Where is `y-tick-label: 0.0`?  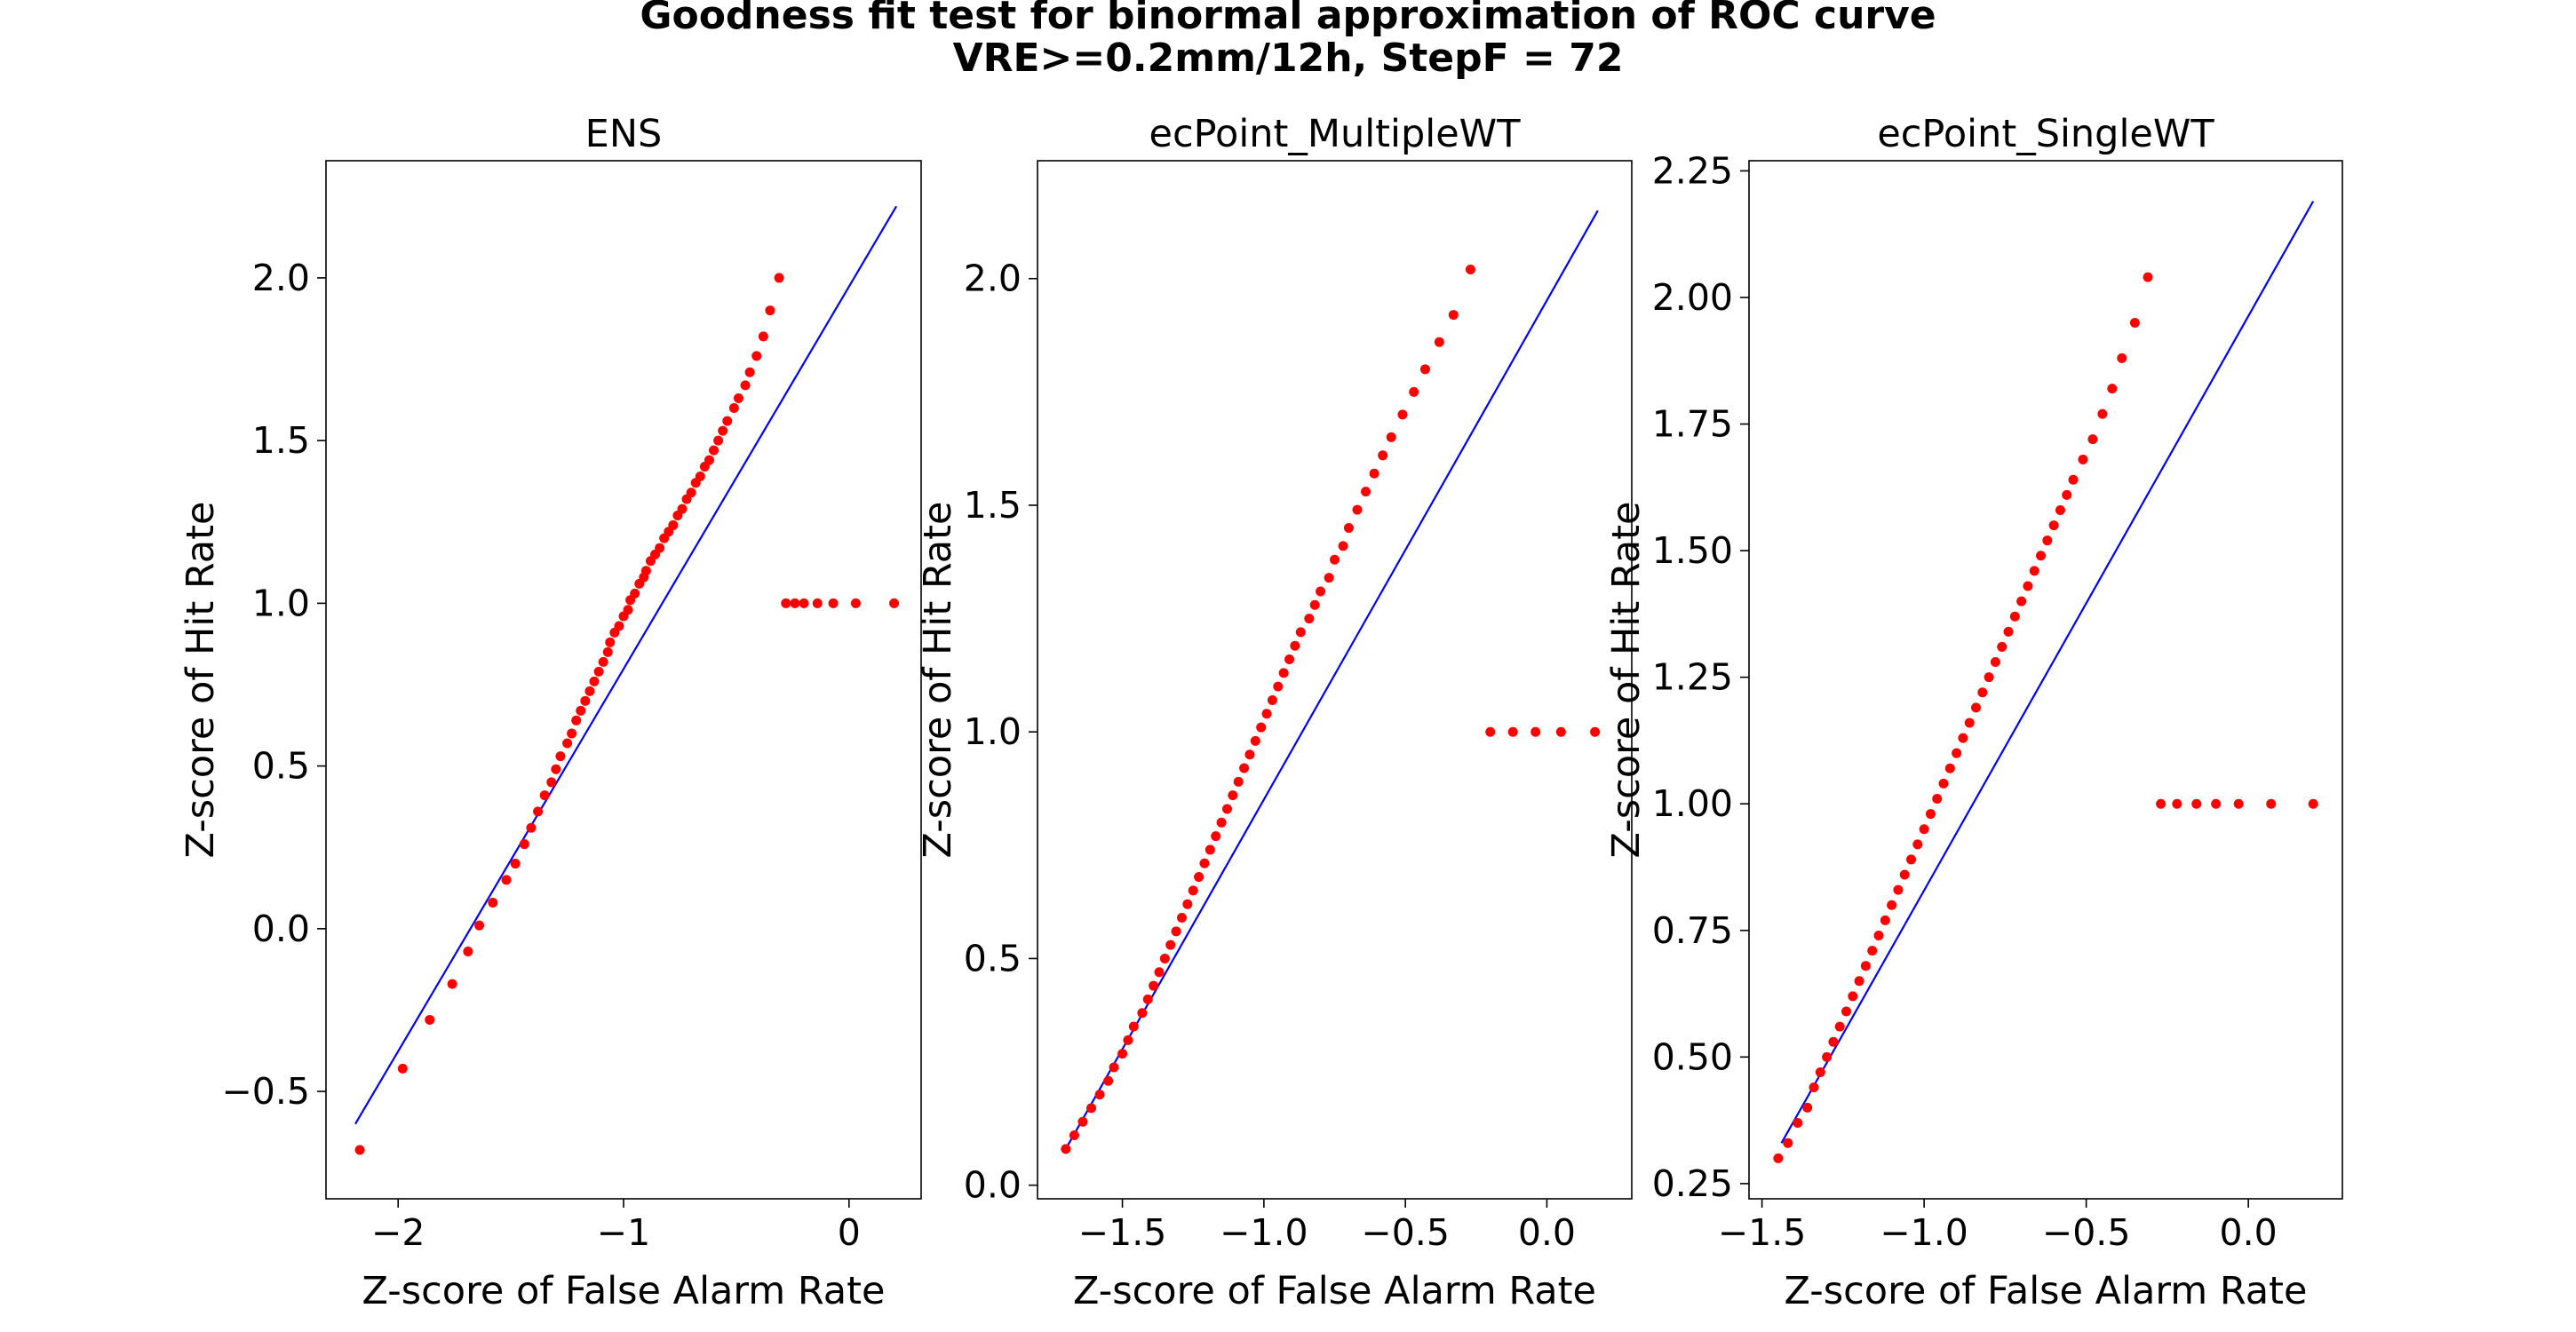 y-tick-label: 0.0 is located at coordinates (281, 929).